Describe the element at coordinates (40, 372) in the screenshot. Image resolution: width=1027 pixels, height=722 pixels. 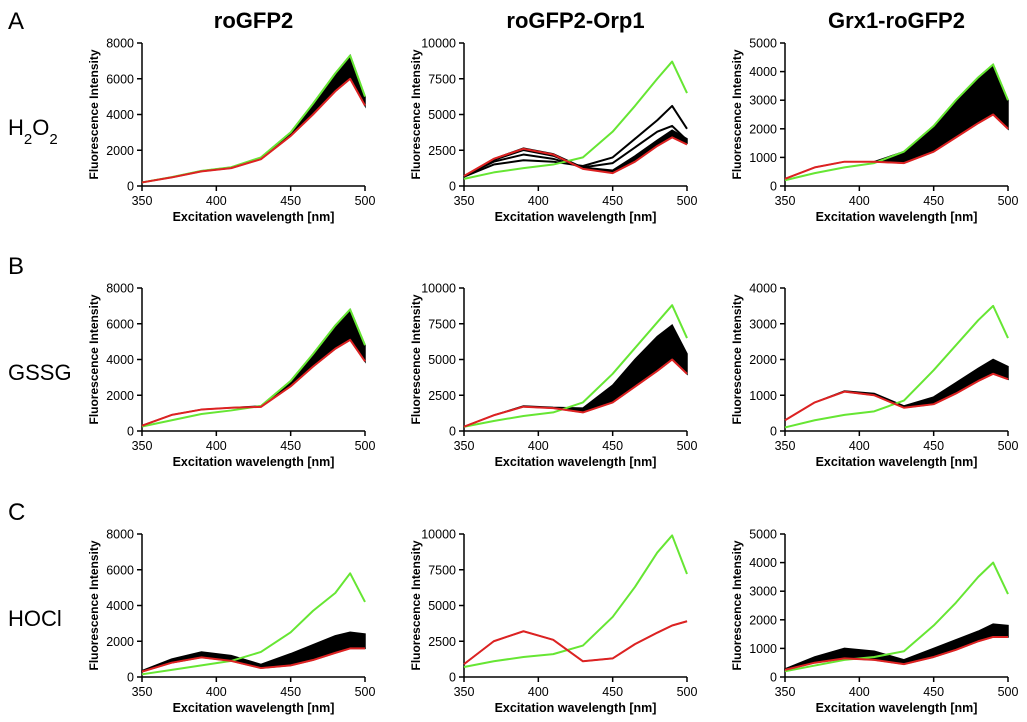
I see `treatment-label: GSSG` at that location.